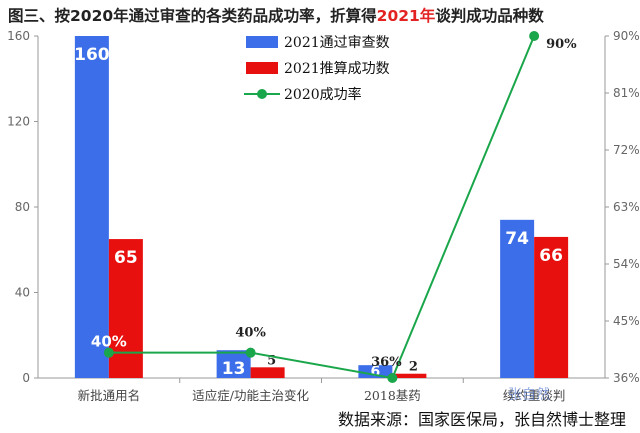 This screenshot has width=640, height=433. What do you see at coordinates (126, 258) in the screenshot?
I see `data-label-success: 65` at bounding box center [126, 258].